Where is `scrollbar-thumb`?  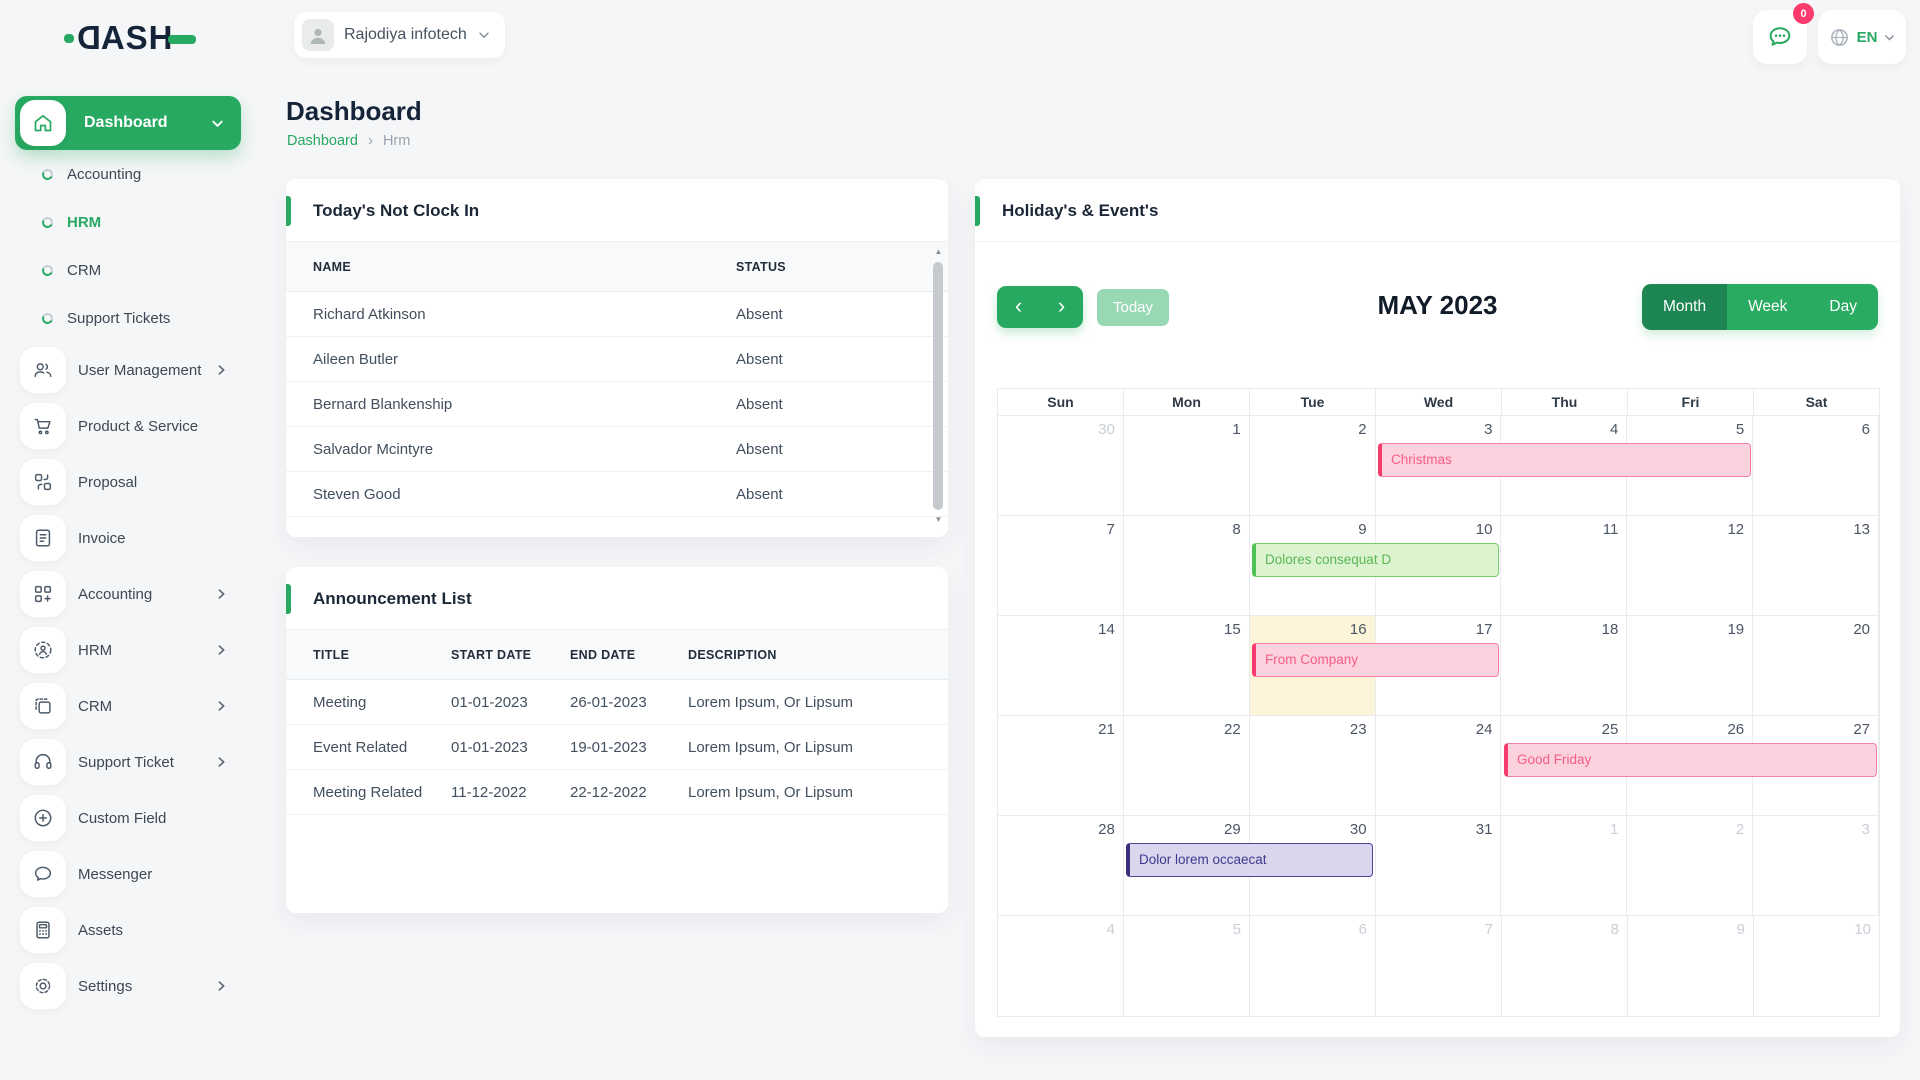 scrollbar-thumb is located at coordinates (938, 386).